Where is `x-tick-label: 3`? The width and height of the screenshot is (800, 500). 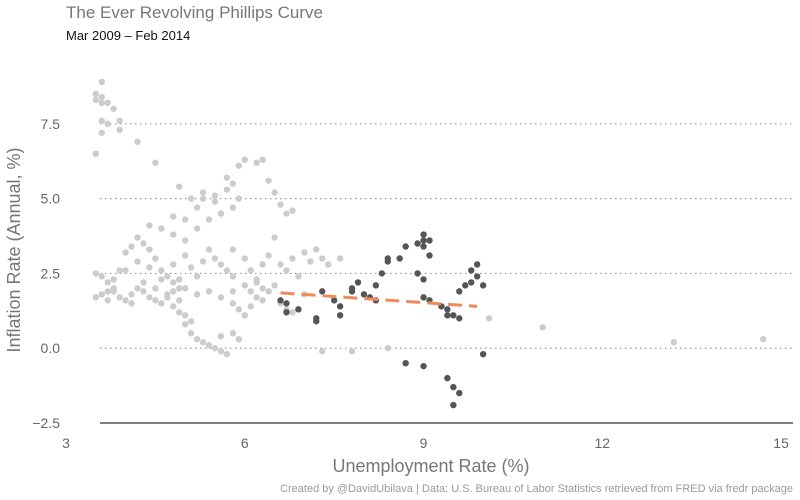
x-tick-label: 3 is located at coordinates (66, 443).